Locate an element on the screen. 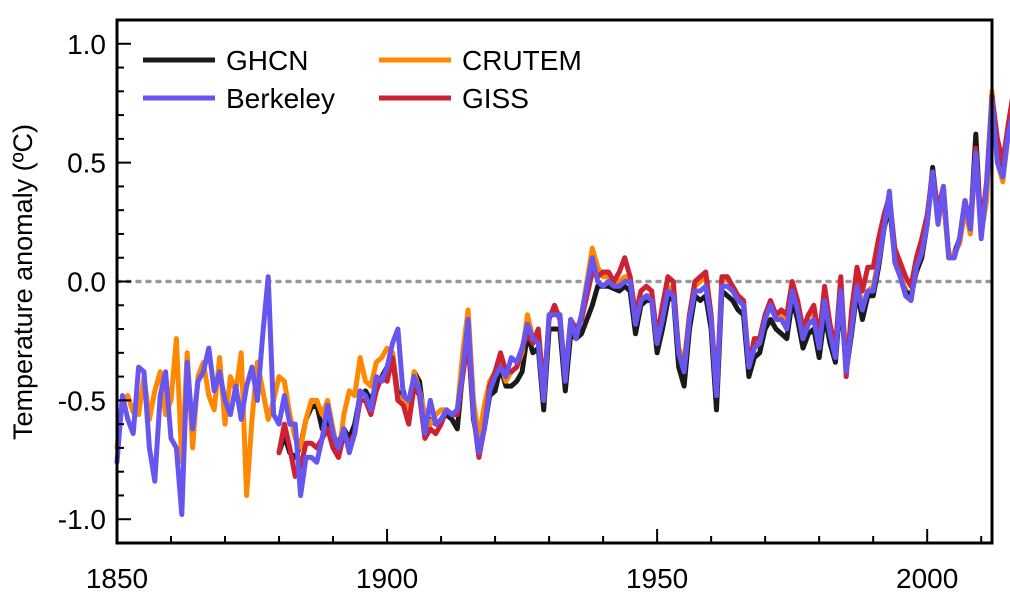 This screenshot has width=1010, height=605. x-tick-label: 2000 is located at coordinates (927, 578).